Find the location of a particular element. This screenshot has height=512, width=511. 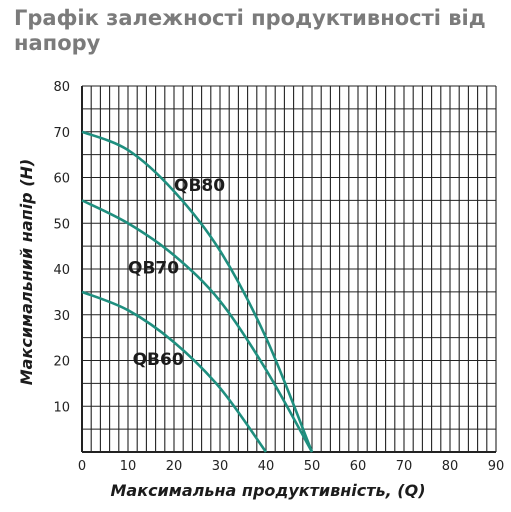

y-axis-label: Максимальний напір (H) is located at coordinates (26, 272).